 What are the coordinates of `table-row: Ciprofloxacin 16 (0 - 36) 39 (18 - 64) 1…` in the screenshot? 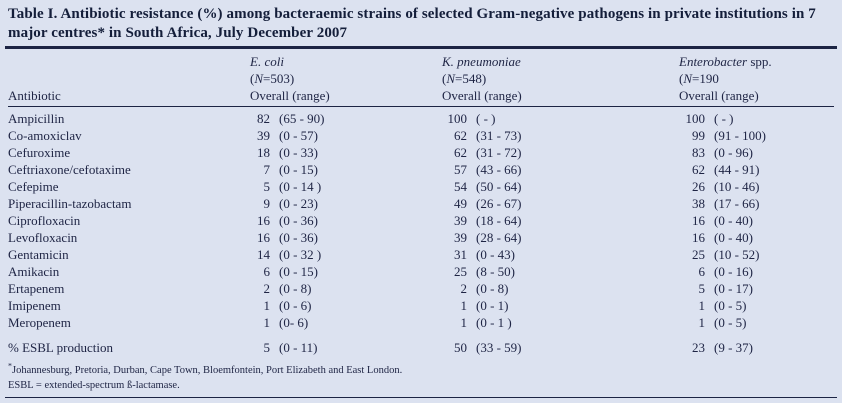 It's located at (421, 220).